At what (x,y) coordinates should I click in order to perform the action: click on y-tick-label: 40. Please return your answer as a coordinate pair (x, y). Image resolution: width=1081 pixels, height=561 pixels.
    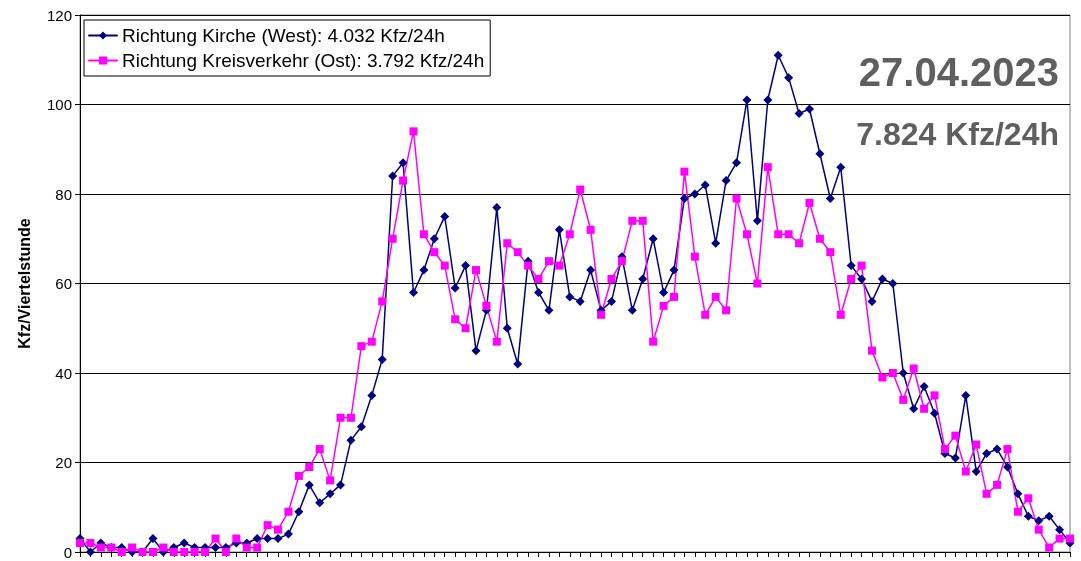
    Looking at the image, I should click on (63, 373).